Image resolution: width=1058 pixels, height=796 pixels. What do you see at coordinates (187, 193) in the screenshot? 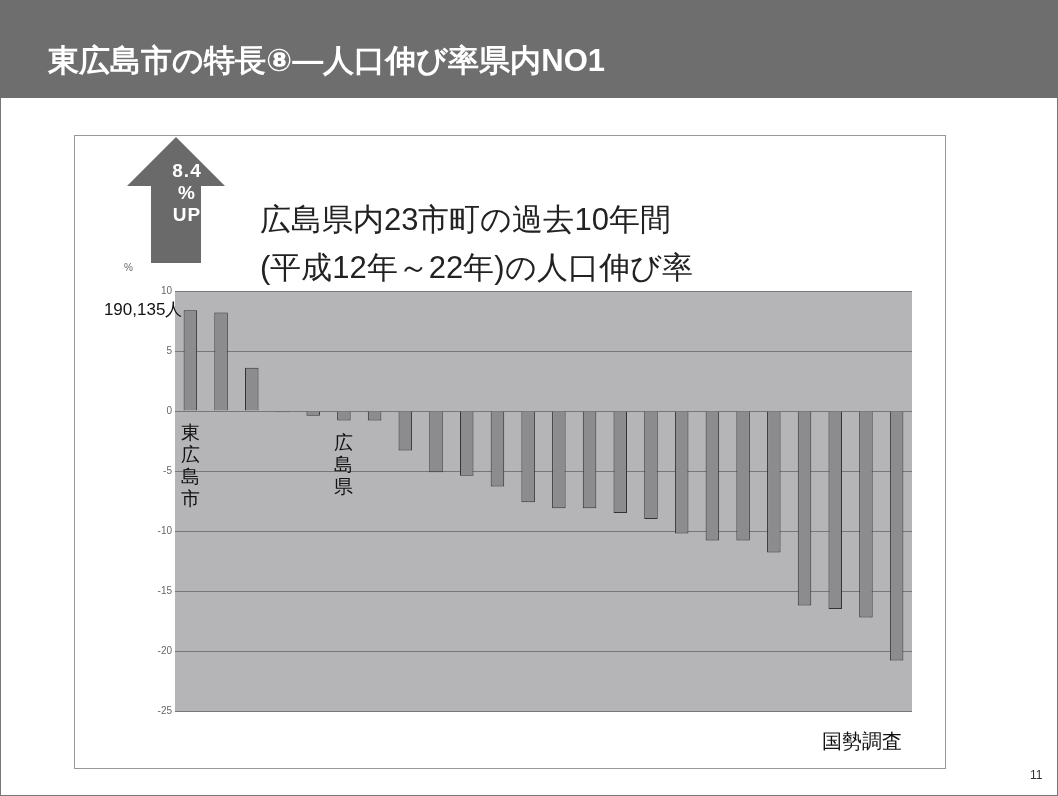
I see `text: 8.4 % UP` at bounding box center [187, 193].